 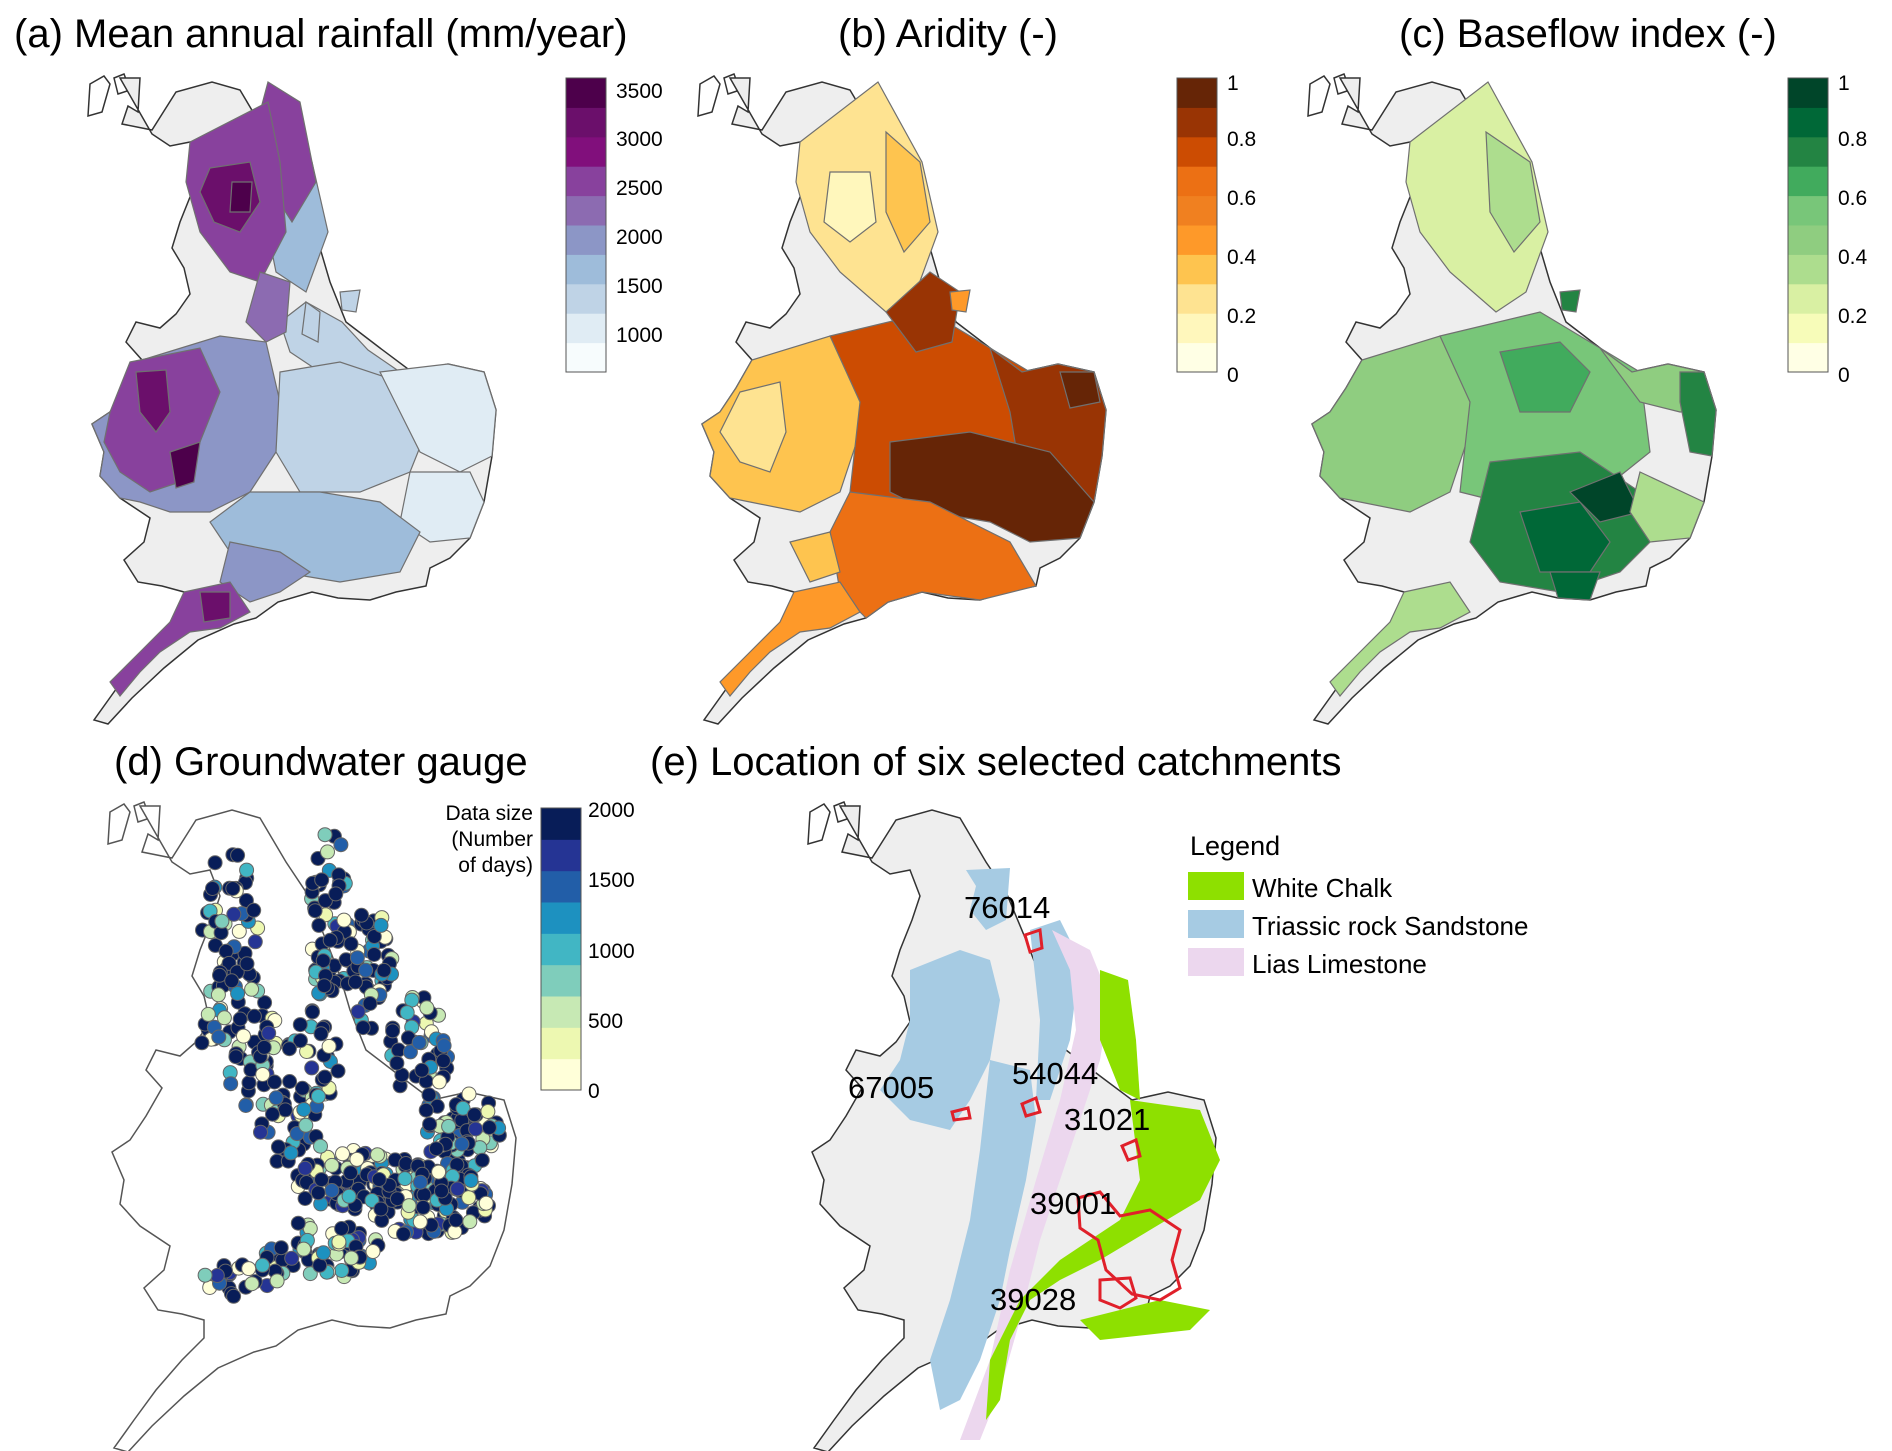 I want to click on catchment-67005-outline, so click(x=961, y=1114).